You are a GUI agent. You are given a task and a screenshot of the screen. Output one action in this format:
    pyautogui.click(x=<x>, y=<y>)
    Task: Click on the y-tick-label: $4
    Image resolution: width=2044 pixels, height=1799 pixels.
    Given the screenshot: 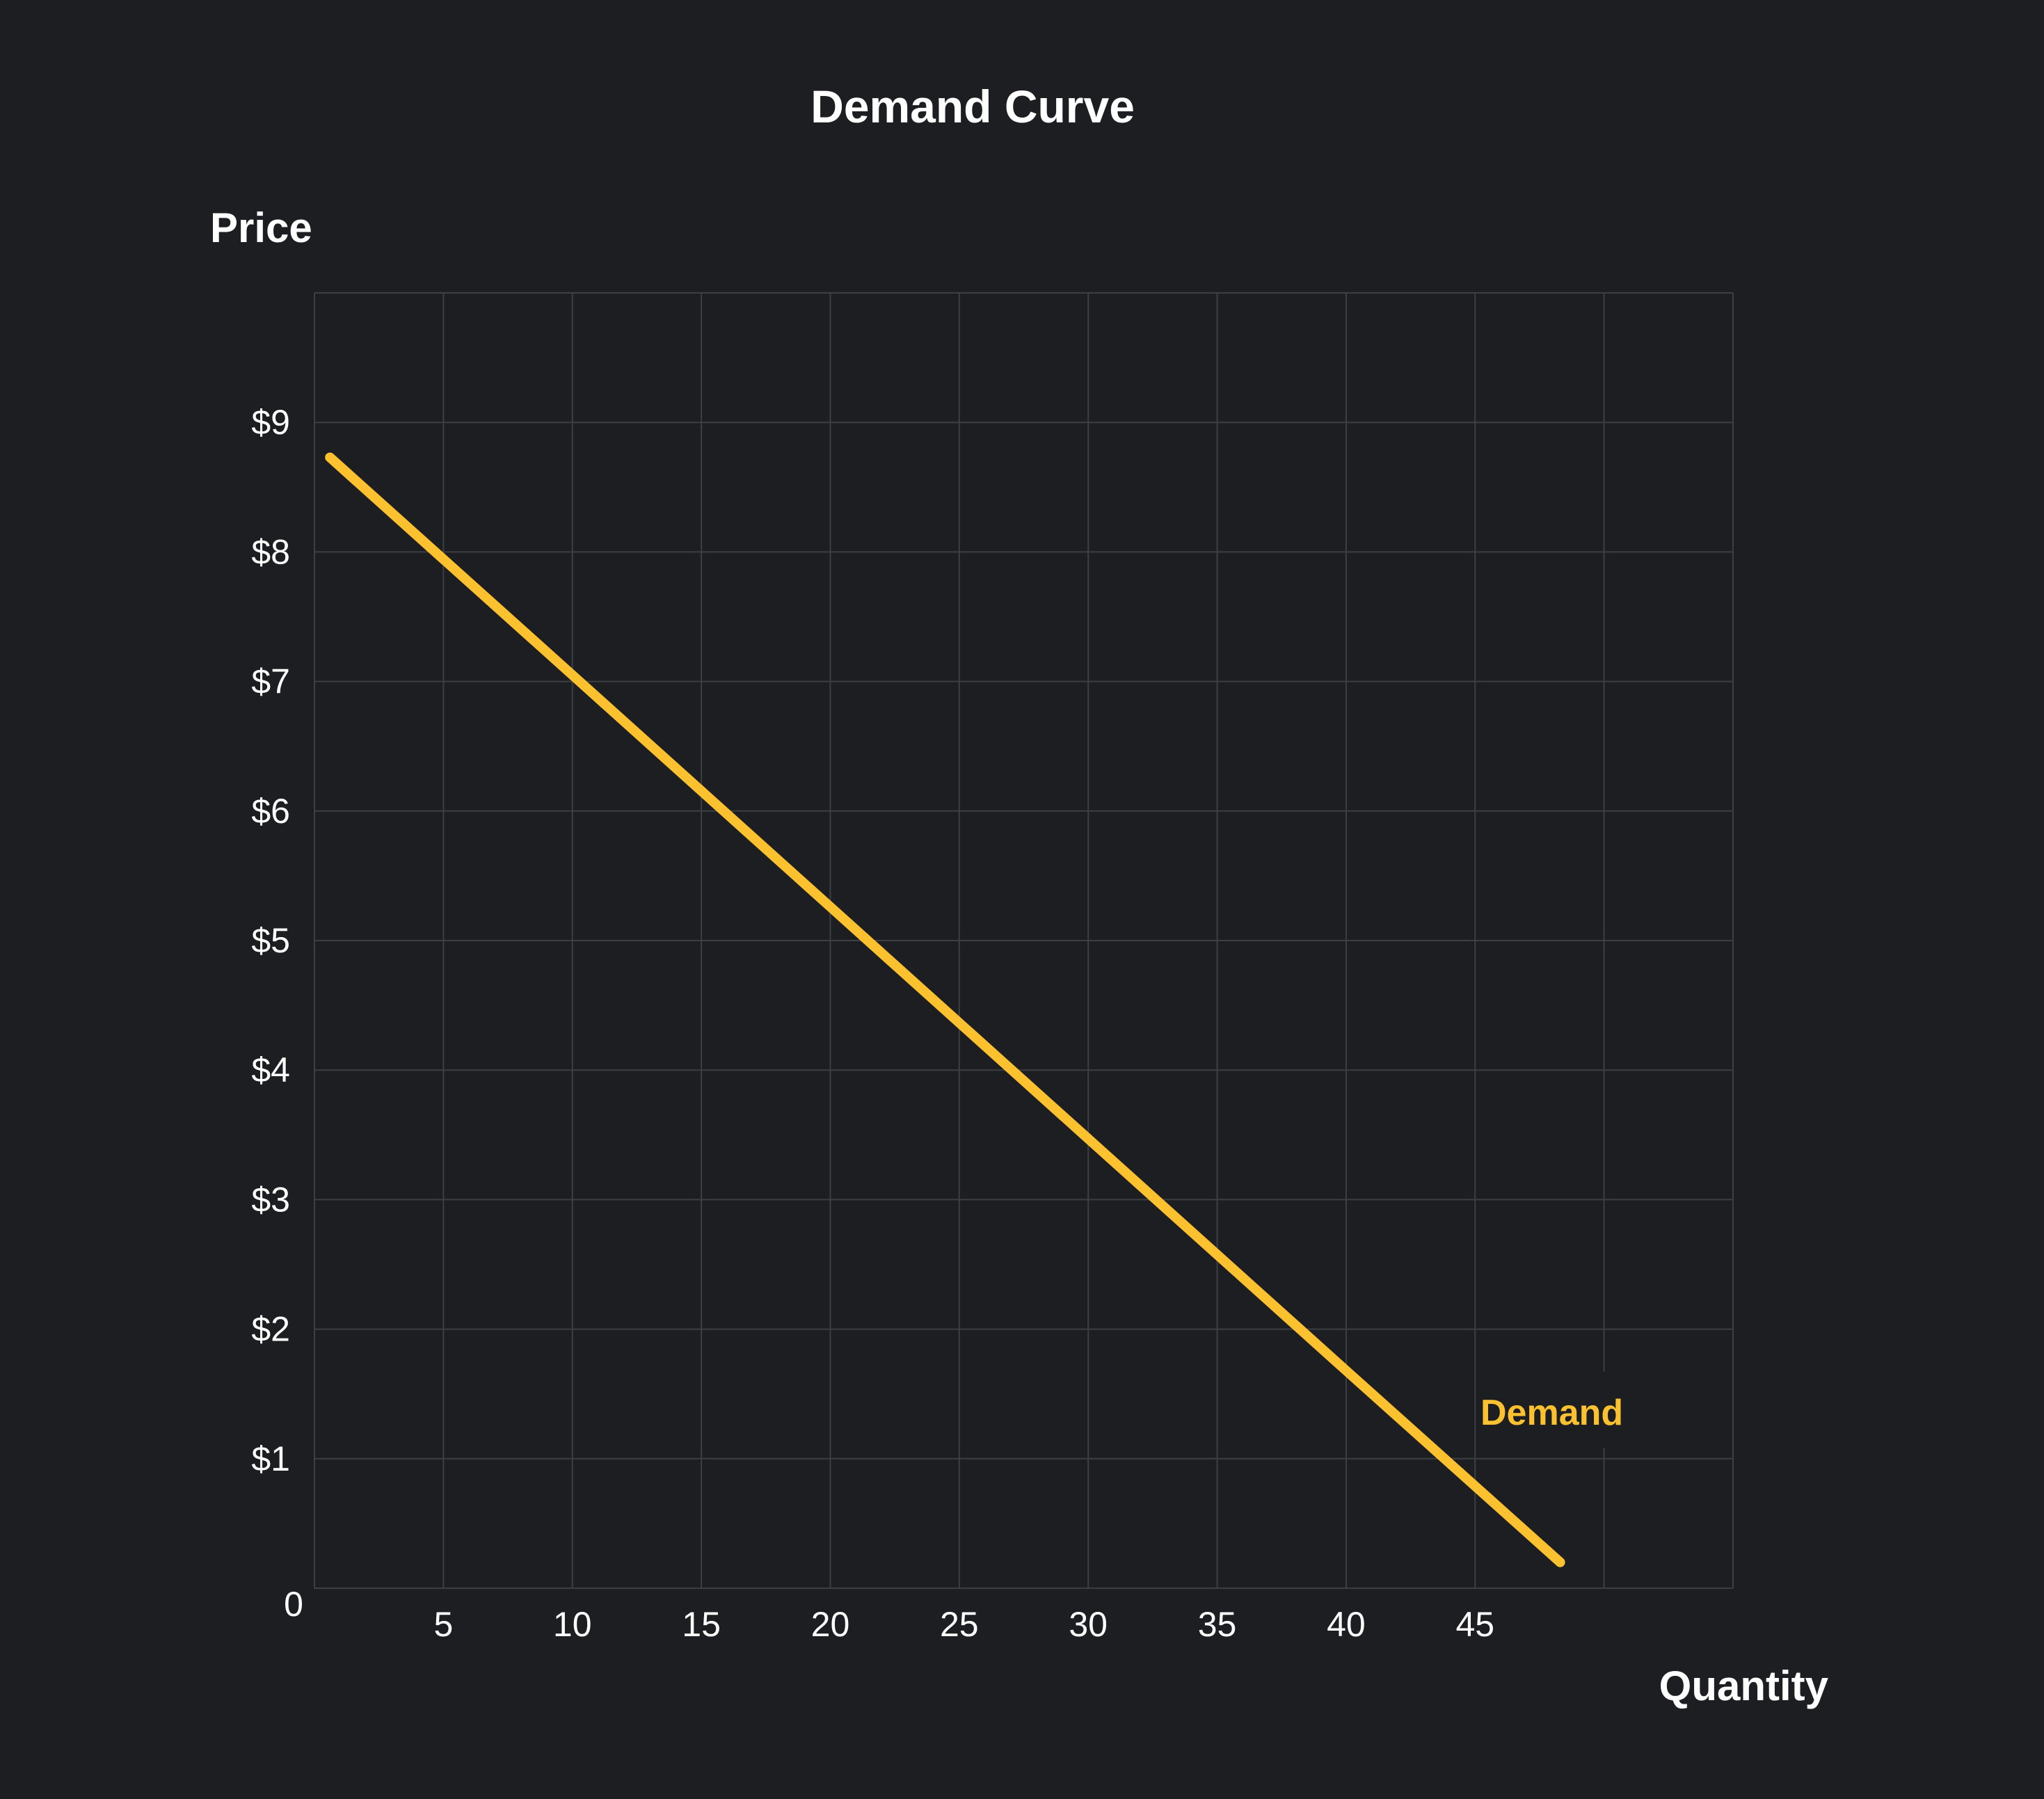 What is the action you would take?
    pyautogui.click(x=270, y=1069)
    